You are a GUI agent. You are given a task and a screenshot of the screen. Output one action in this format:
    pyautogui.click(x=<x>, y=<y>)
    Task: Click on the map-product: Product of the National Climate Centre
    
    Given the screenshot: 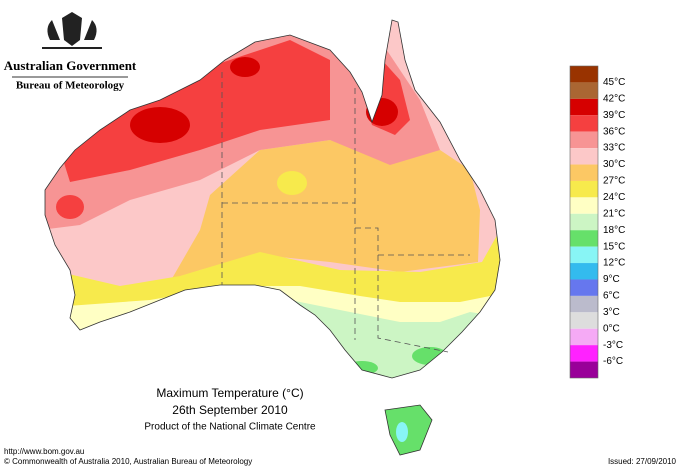 What is the action you would take?
    pyautogui.click(x=230, y=427)
    